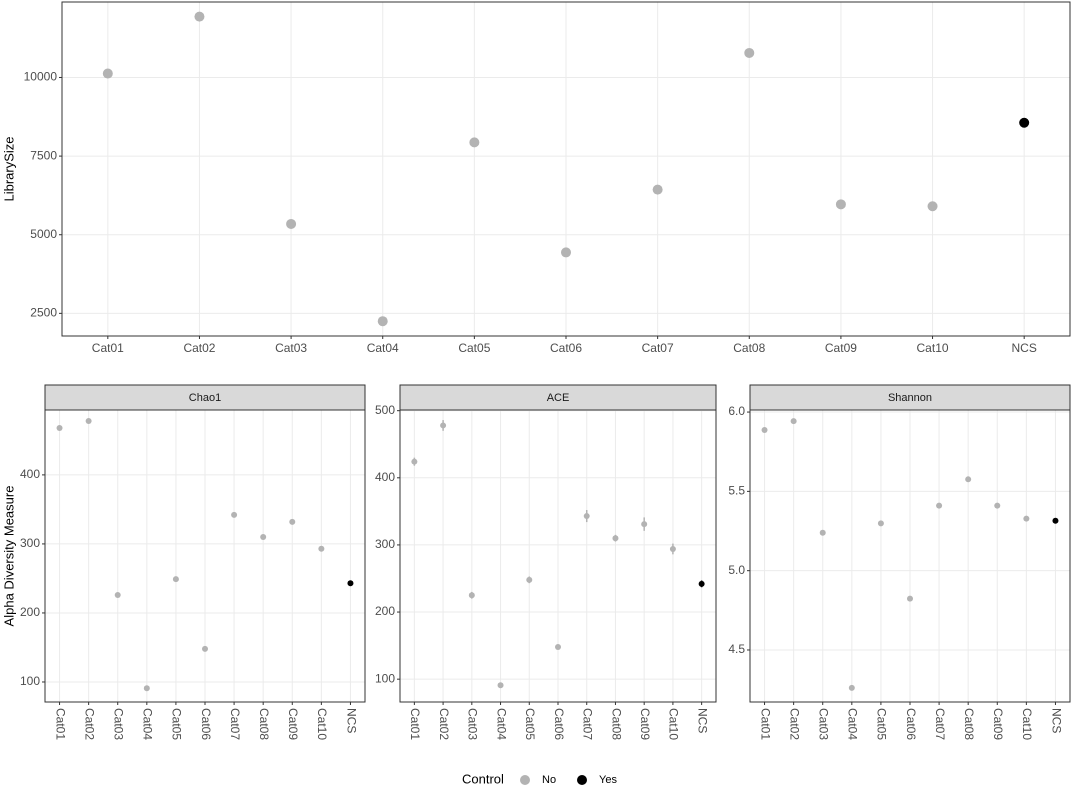  Describe the element at coordinates (8, 556) in the screenshot. I see `y-axis-label: Alpha Diversity Measure` at that location.